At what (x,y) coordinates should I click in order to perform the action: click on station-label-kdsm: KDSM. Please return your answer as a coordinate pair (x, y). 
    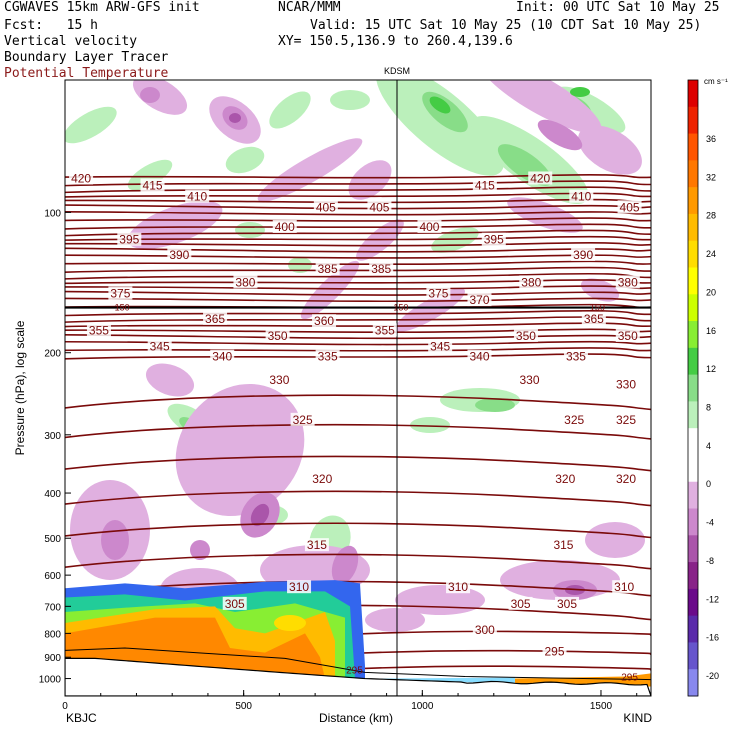
    Looking at the image, I should click on (397, 71).